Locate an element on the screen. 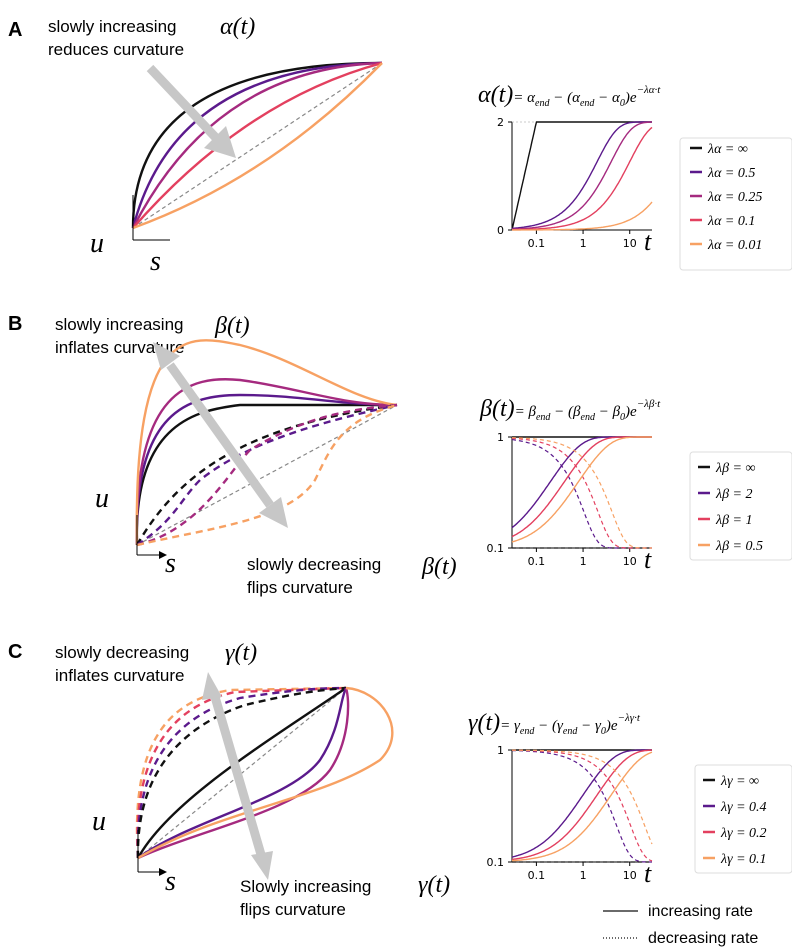  ylabel-u-c: u is located at coordinates (99, 821).